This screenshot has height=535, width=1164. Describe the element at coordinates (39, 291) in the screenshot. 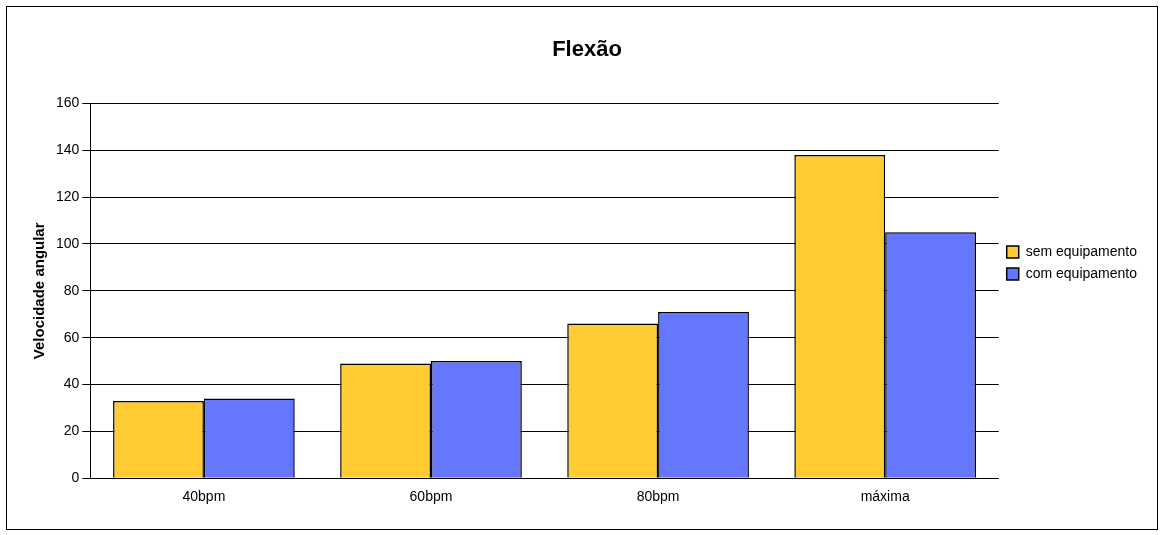

I see `y-axis-title: Velocidade angular` at that location.